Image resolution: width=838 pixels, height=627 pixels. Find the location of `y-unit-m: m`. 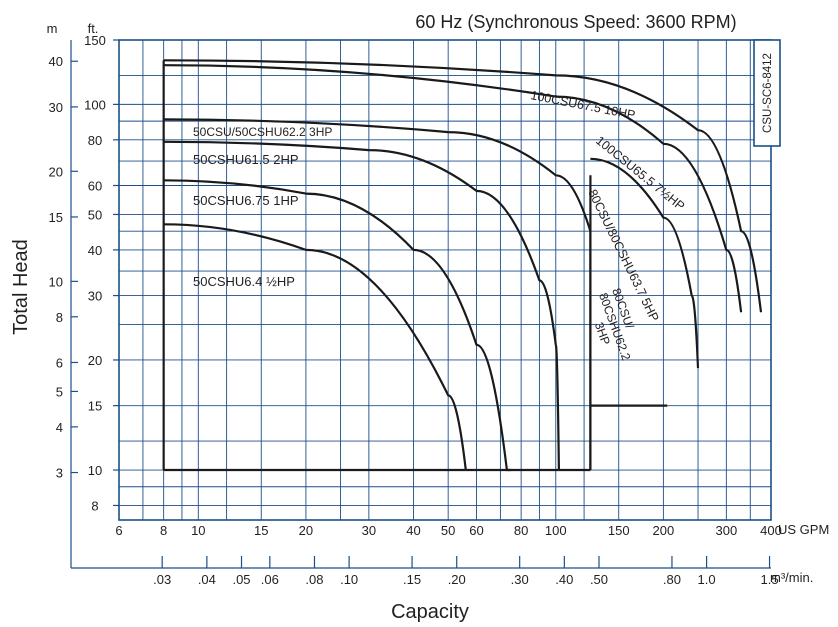

y-unit-m: m is located at coordinates (52, 28).